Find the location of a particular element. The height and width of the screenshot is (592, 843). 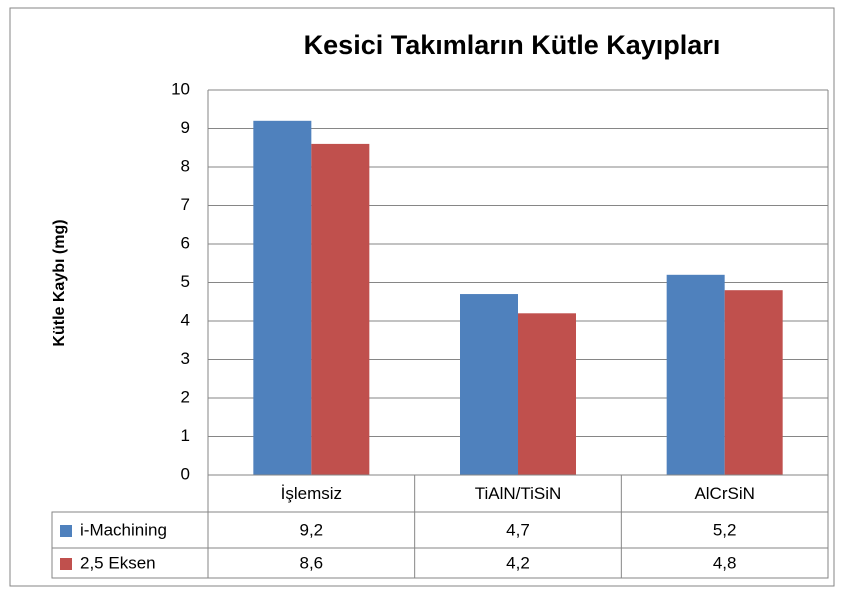

table-value: 4,2 is located at coordinates (518, 562).